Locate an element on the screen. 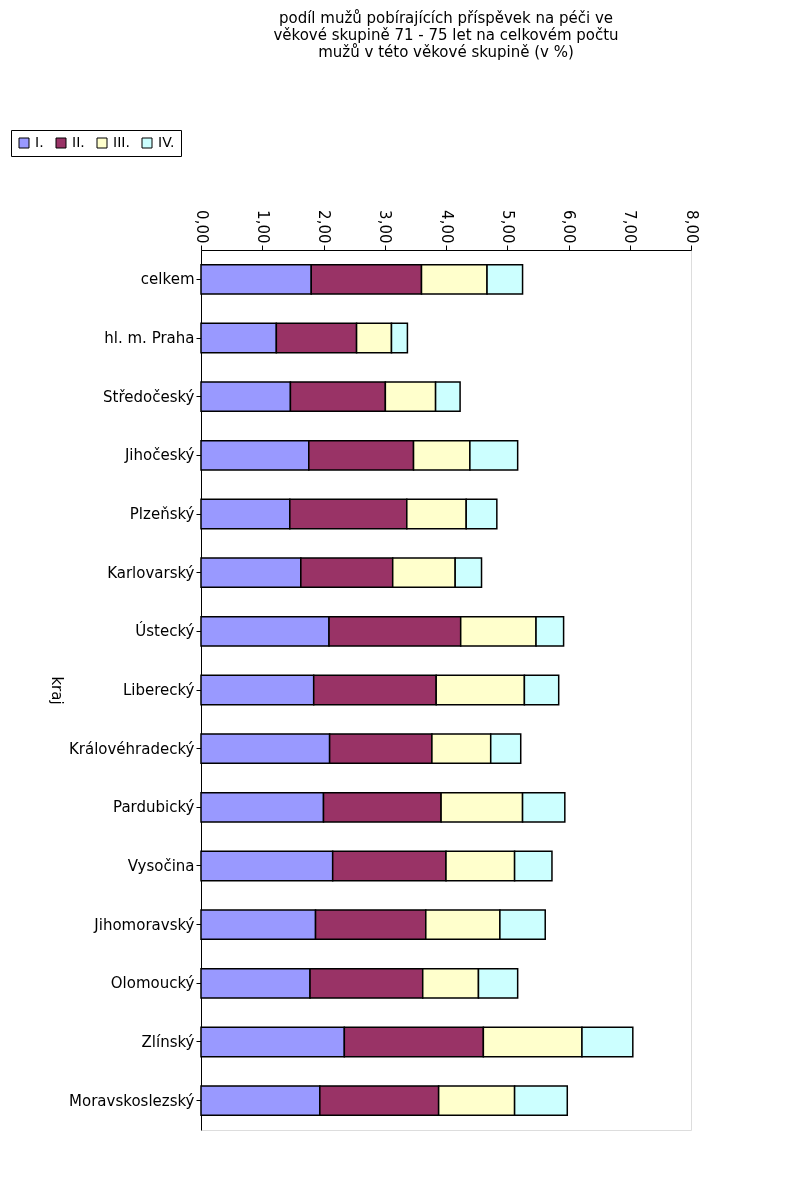 This screenshot has height=1187, width=796. y-tick-label: Vysočina is located at coordinates (161, 866).